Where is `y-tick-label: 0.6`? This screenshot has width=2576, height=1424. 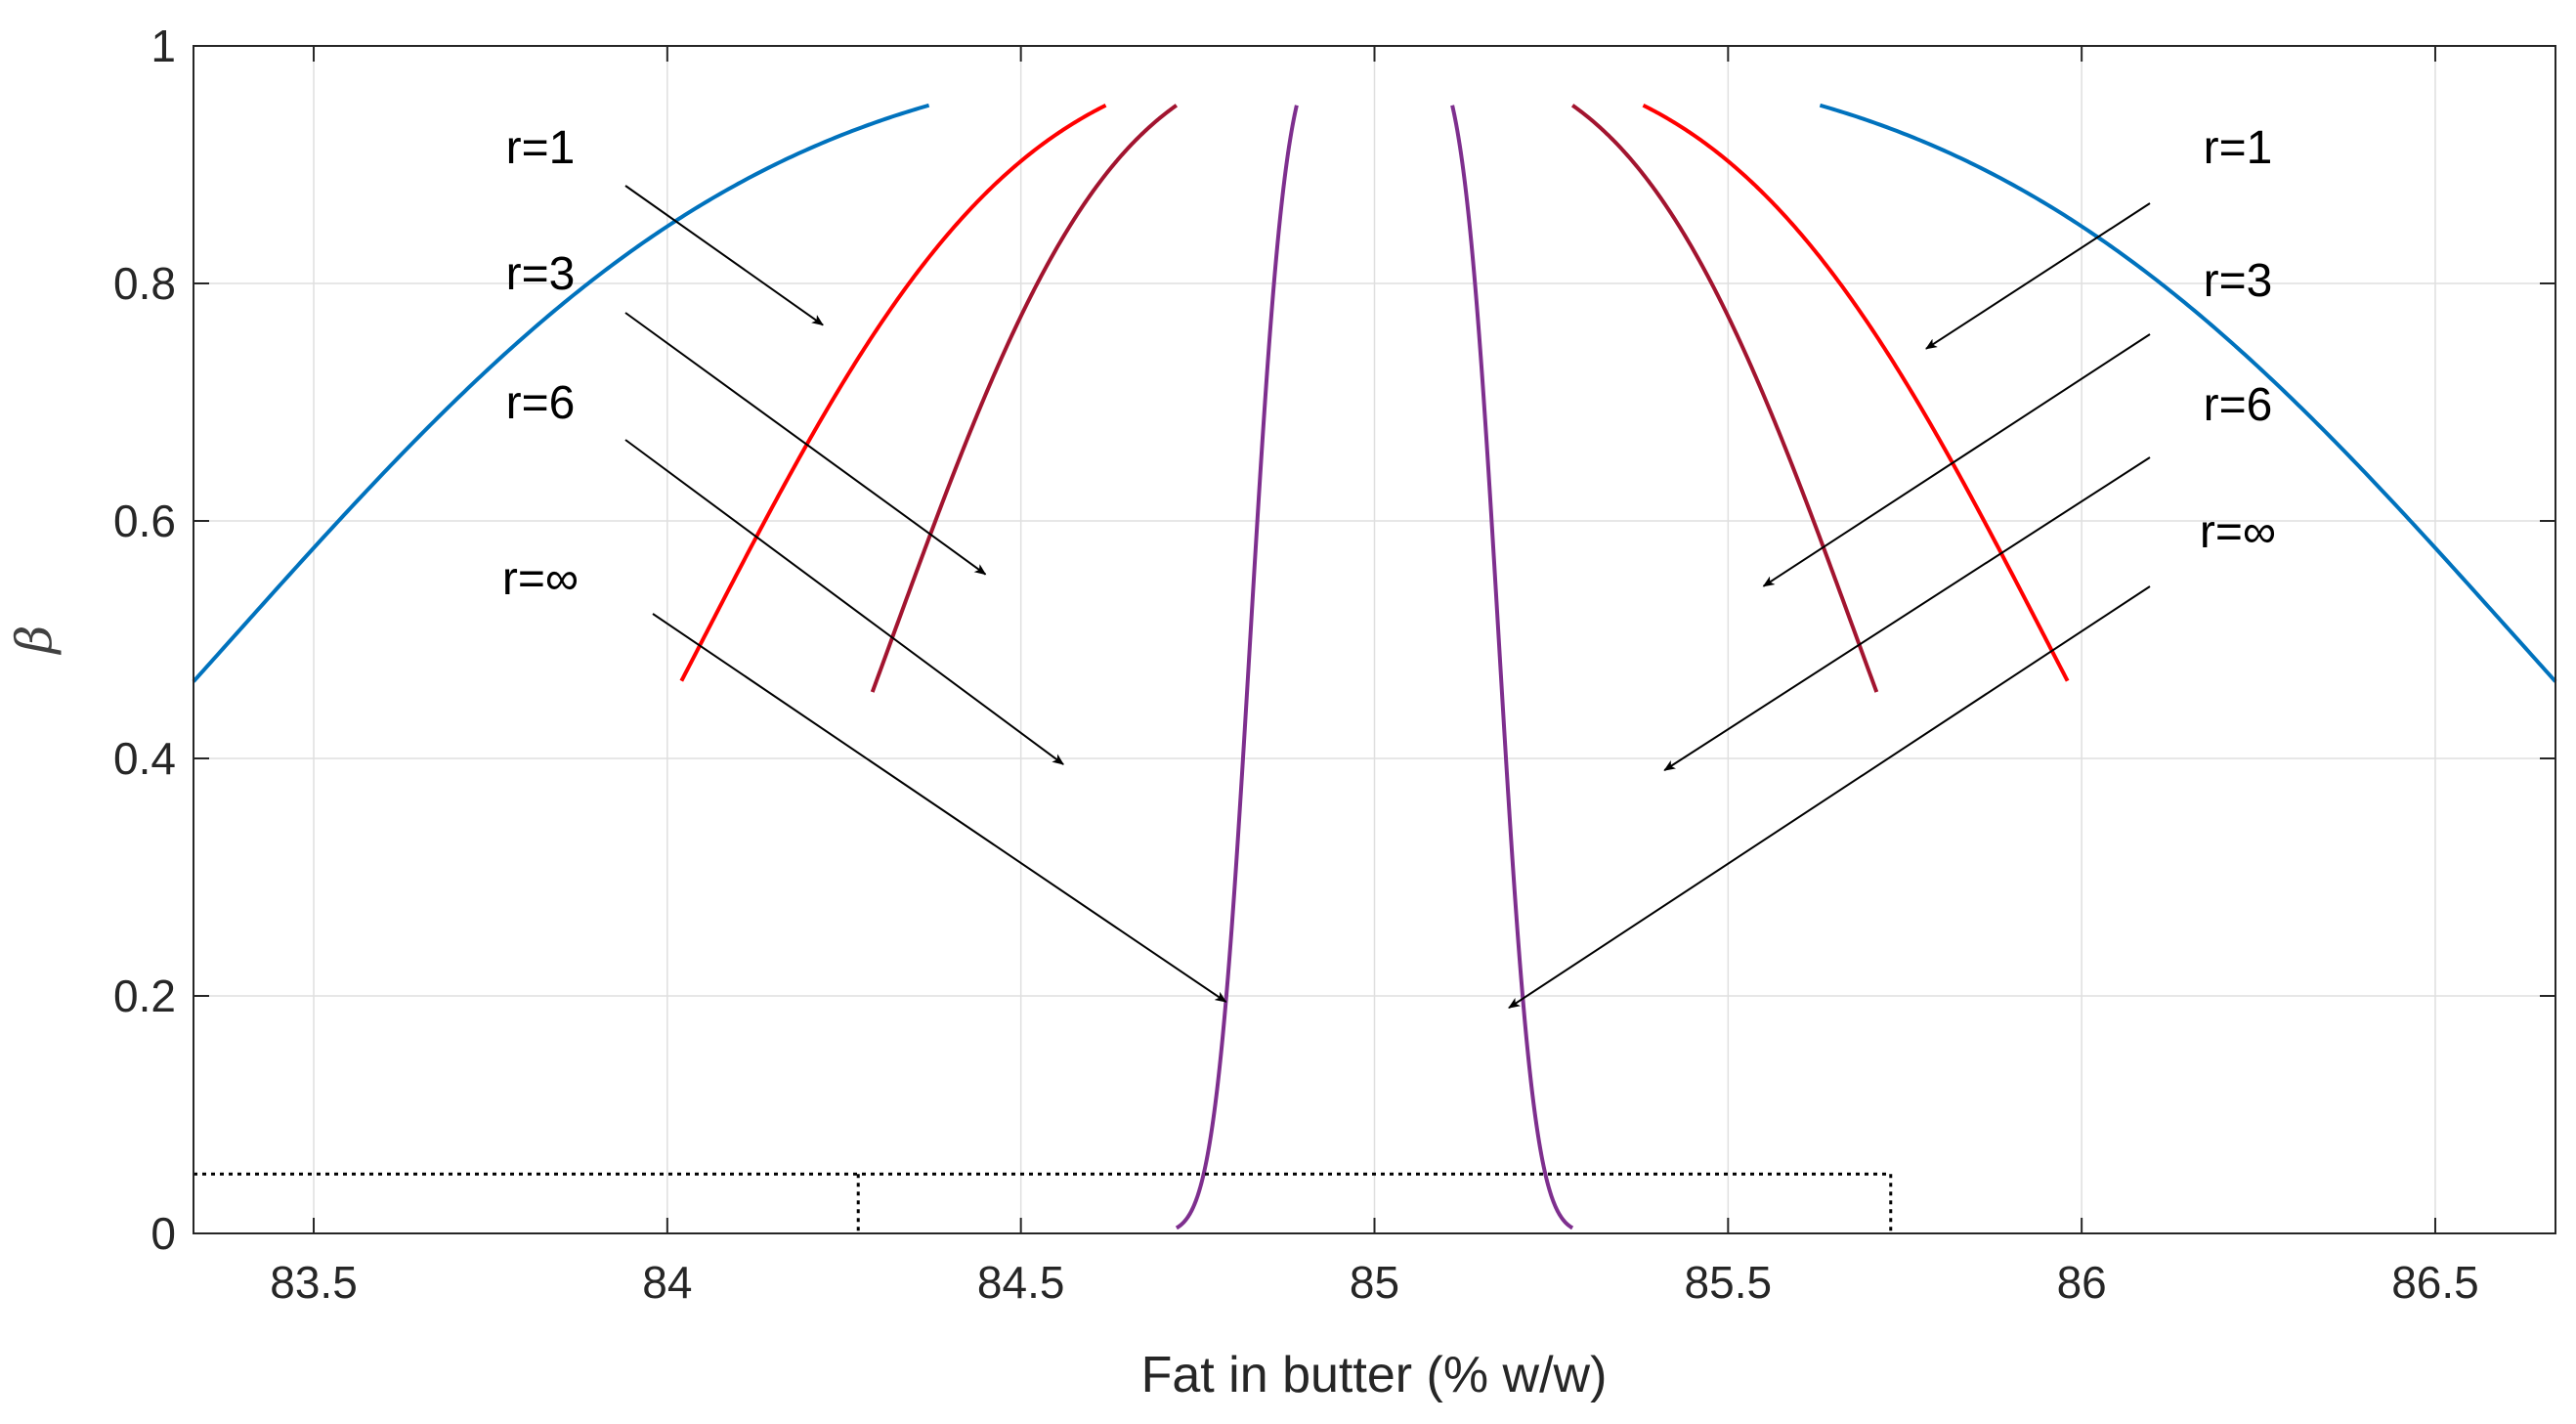 y-tick-label: 0.6 is located at coordinates (144, 521).